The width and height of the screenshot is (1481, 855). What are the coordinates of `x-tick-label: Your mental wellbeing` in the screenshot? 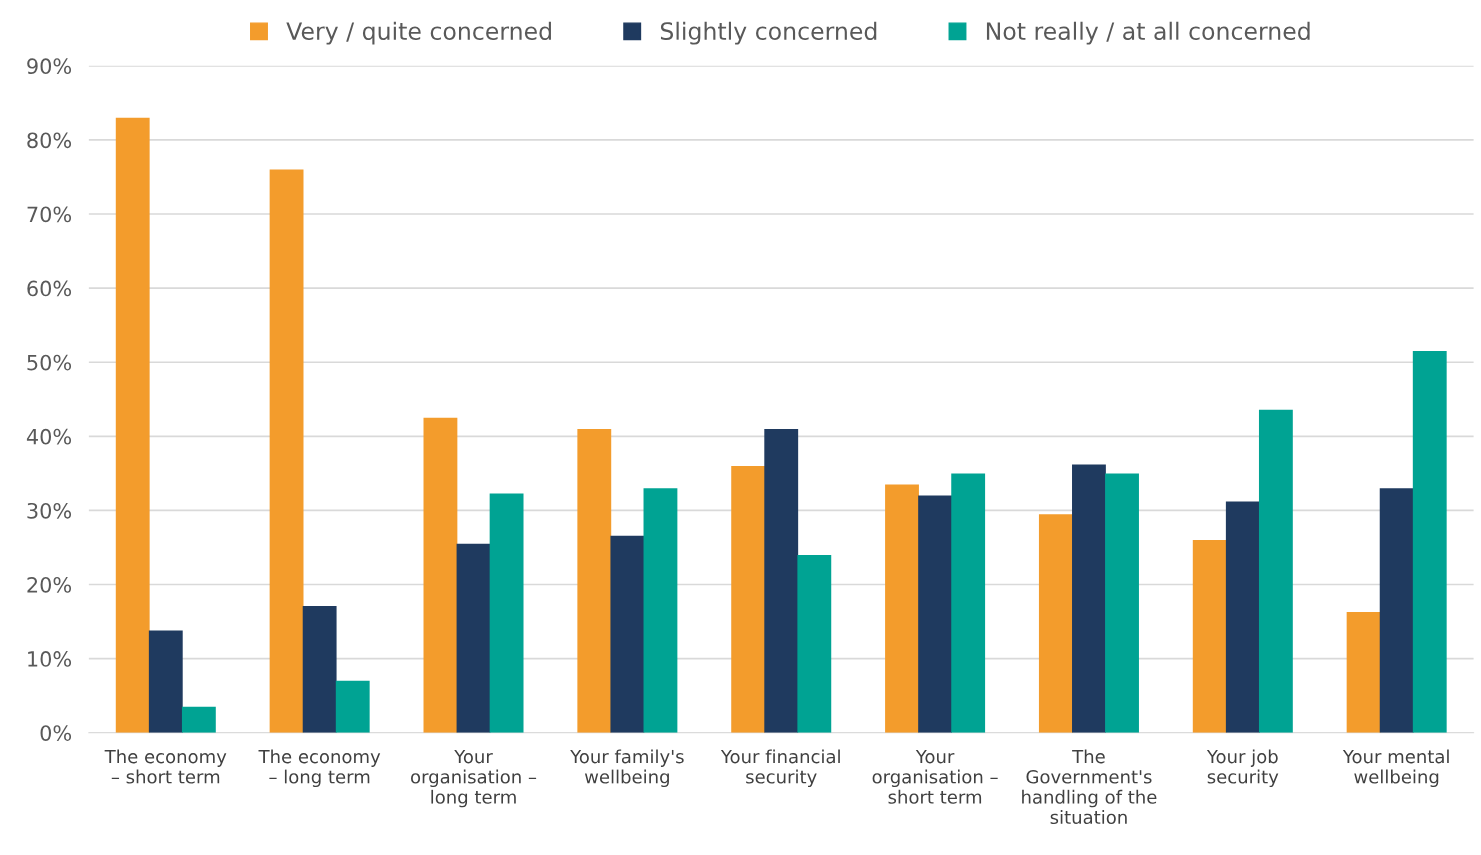 It's located at (1395, 768).